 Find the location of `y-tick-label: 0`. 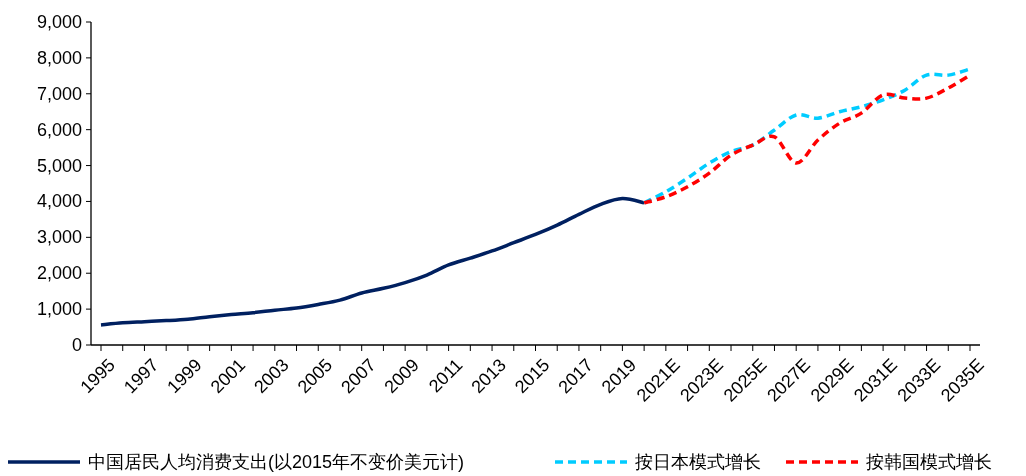

y-tick-label: 0 is located at coordinates (76, 345).